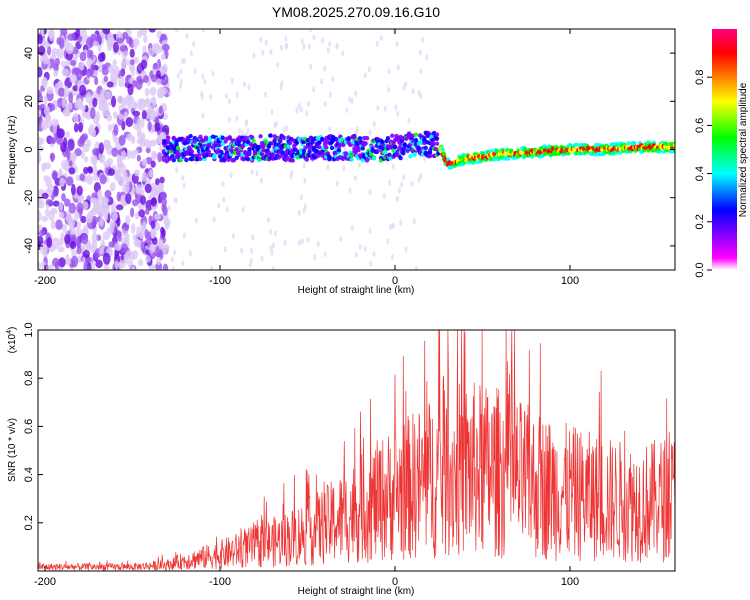 This screenshot has width=750, height=600. What do you see at coordinates (570, 582) in the screenshot?
I see `snr-x-tick-label: 100` at bounding box center [570, 582].